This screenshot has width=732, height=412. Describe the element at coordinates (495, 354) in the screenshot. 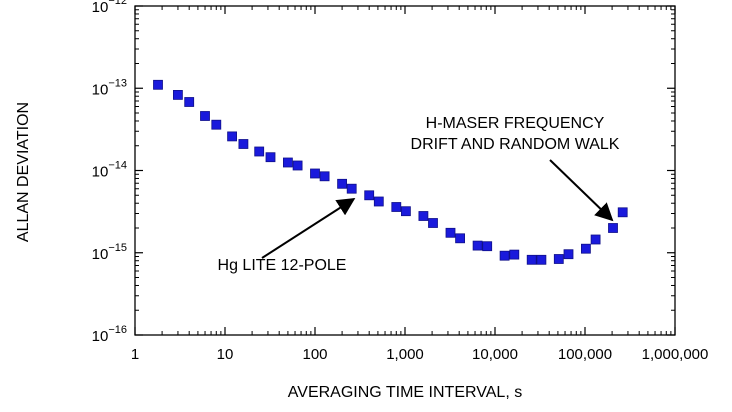

I see `x-tick-label: 10,000` at that location.